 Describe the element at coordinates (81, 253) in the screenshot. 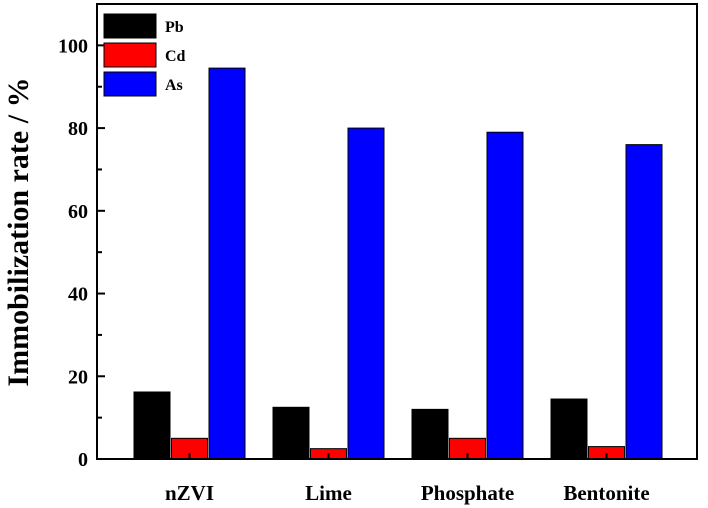

I see `y-axis: 0 20 40 60 80 100` at that location.